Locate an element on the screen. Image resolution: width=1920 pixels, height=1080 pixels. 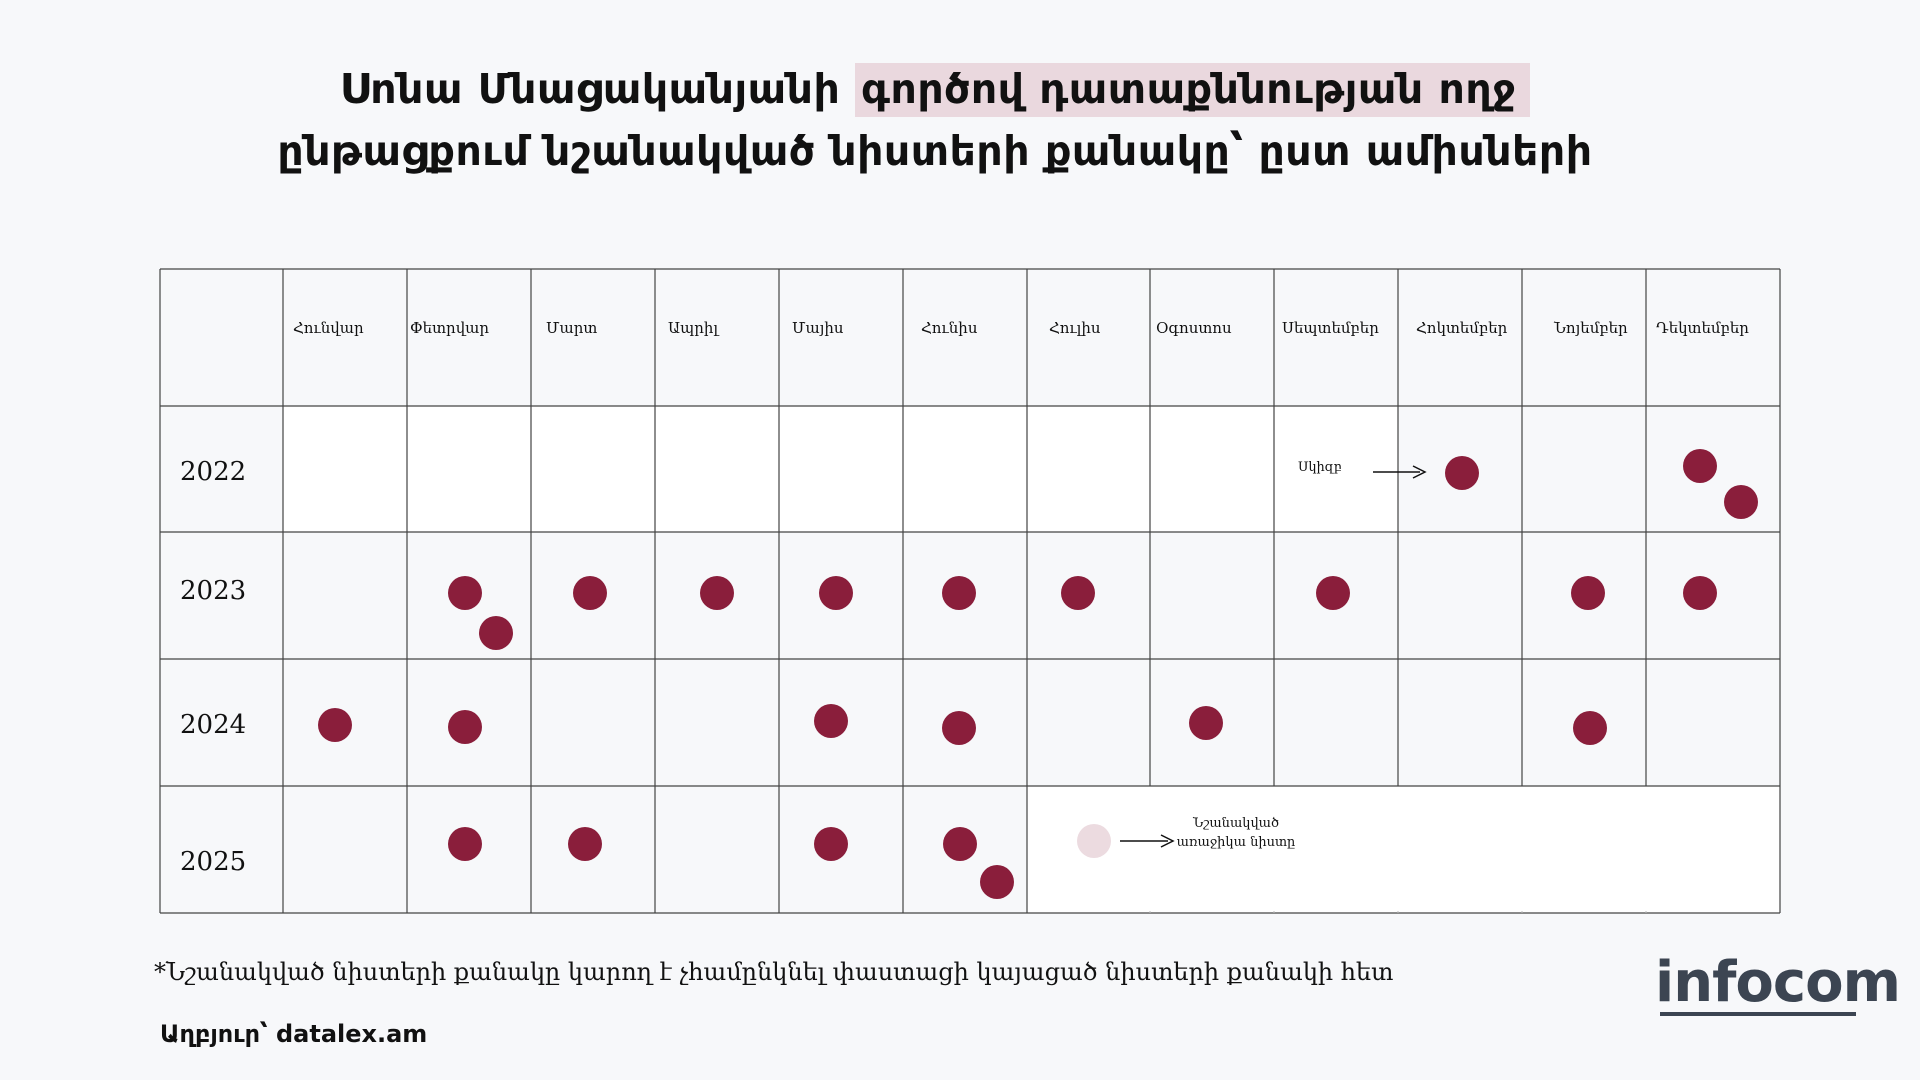
title-highlight-text: գործով դատաքննության ողջ is located at coordinates (1193, 90).